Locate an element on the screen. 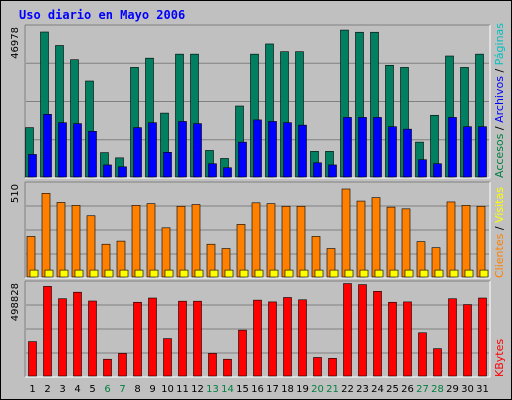 The height and width of the screenshot is (400, 512). legend: KBytes is located at coordinates (499, 358).